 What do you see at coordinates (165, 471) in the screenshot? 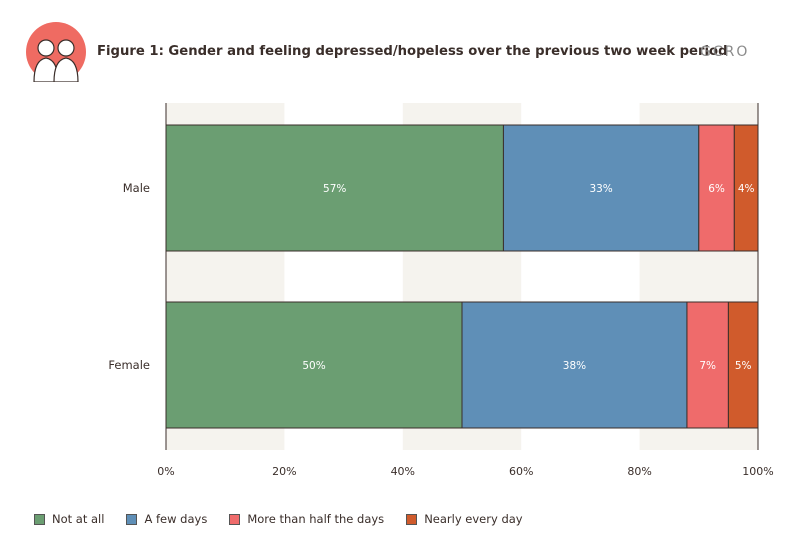
I see `x-tick-label: 0%` at bounding box center [165, 471].